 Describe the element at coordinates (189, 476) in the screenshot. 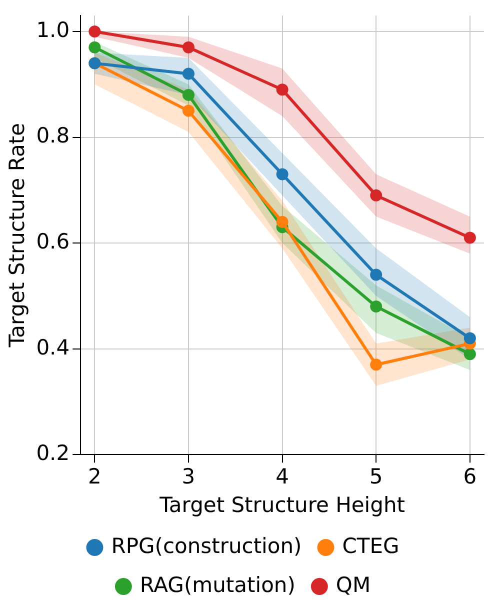

I see `x-tick-label: 3` at that location.